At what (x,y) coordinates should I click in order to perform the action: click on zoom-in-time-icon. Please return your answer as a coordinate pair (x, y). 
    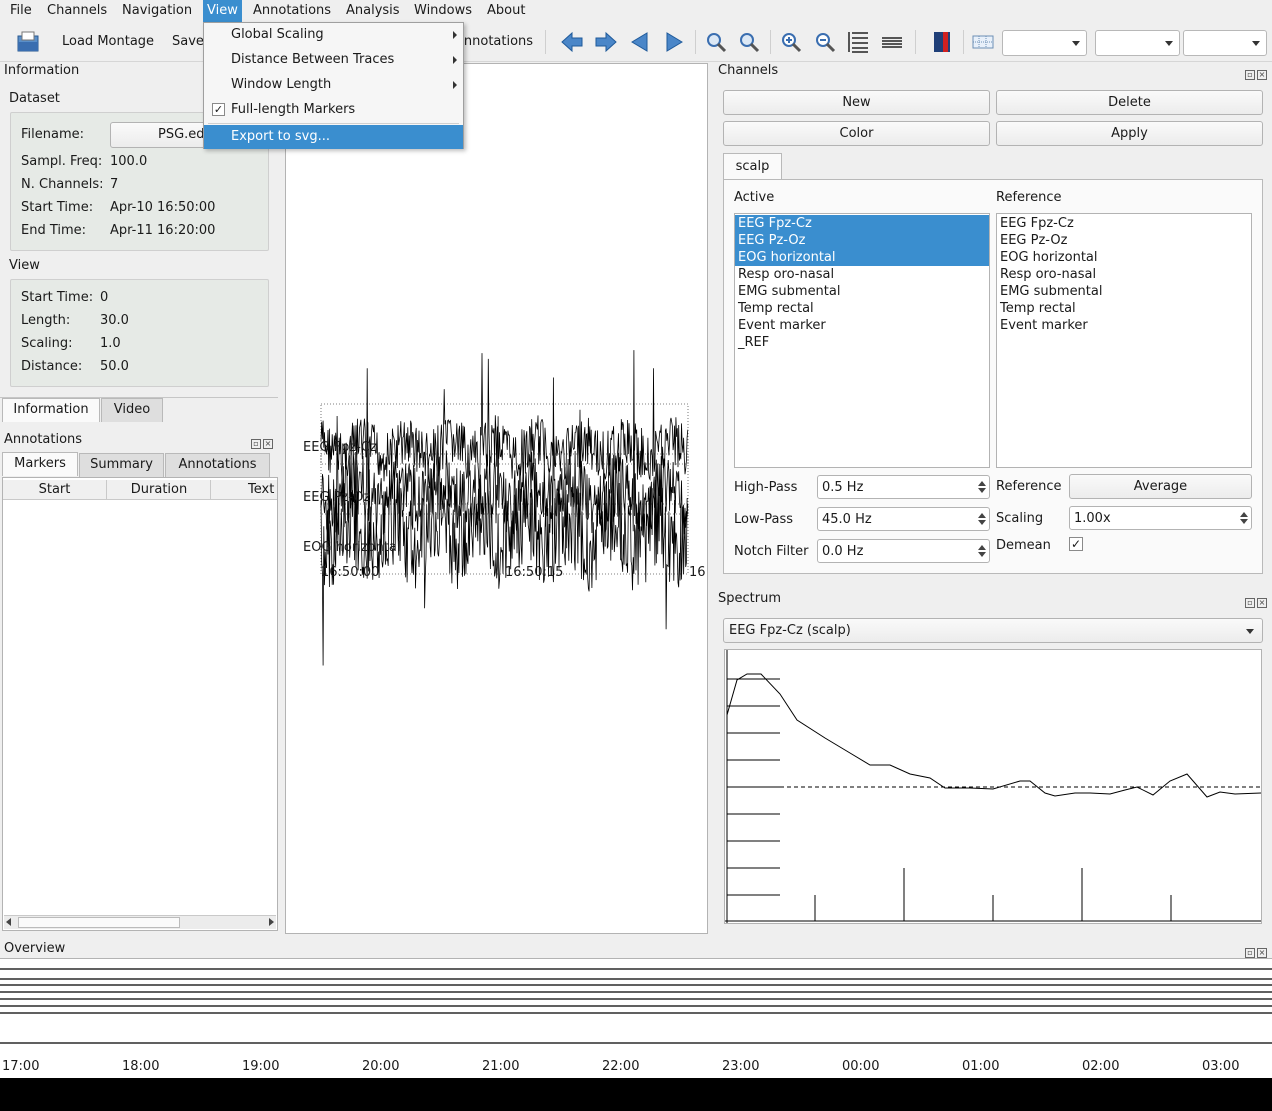
    Looking at the image, I should click on (716, 42).